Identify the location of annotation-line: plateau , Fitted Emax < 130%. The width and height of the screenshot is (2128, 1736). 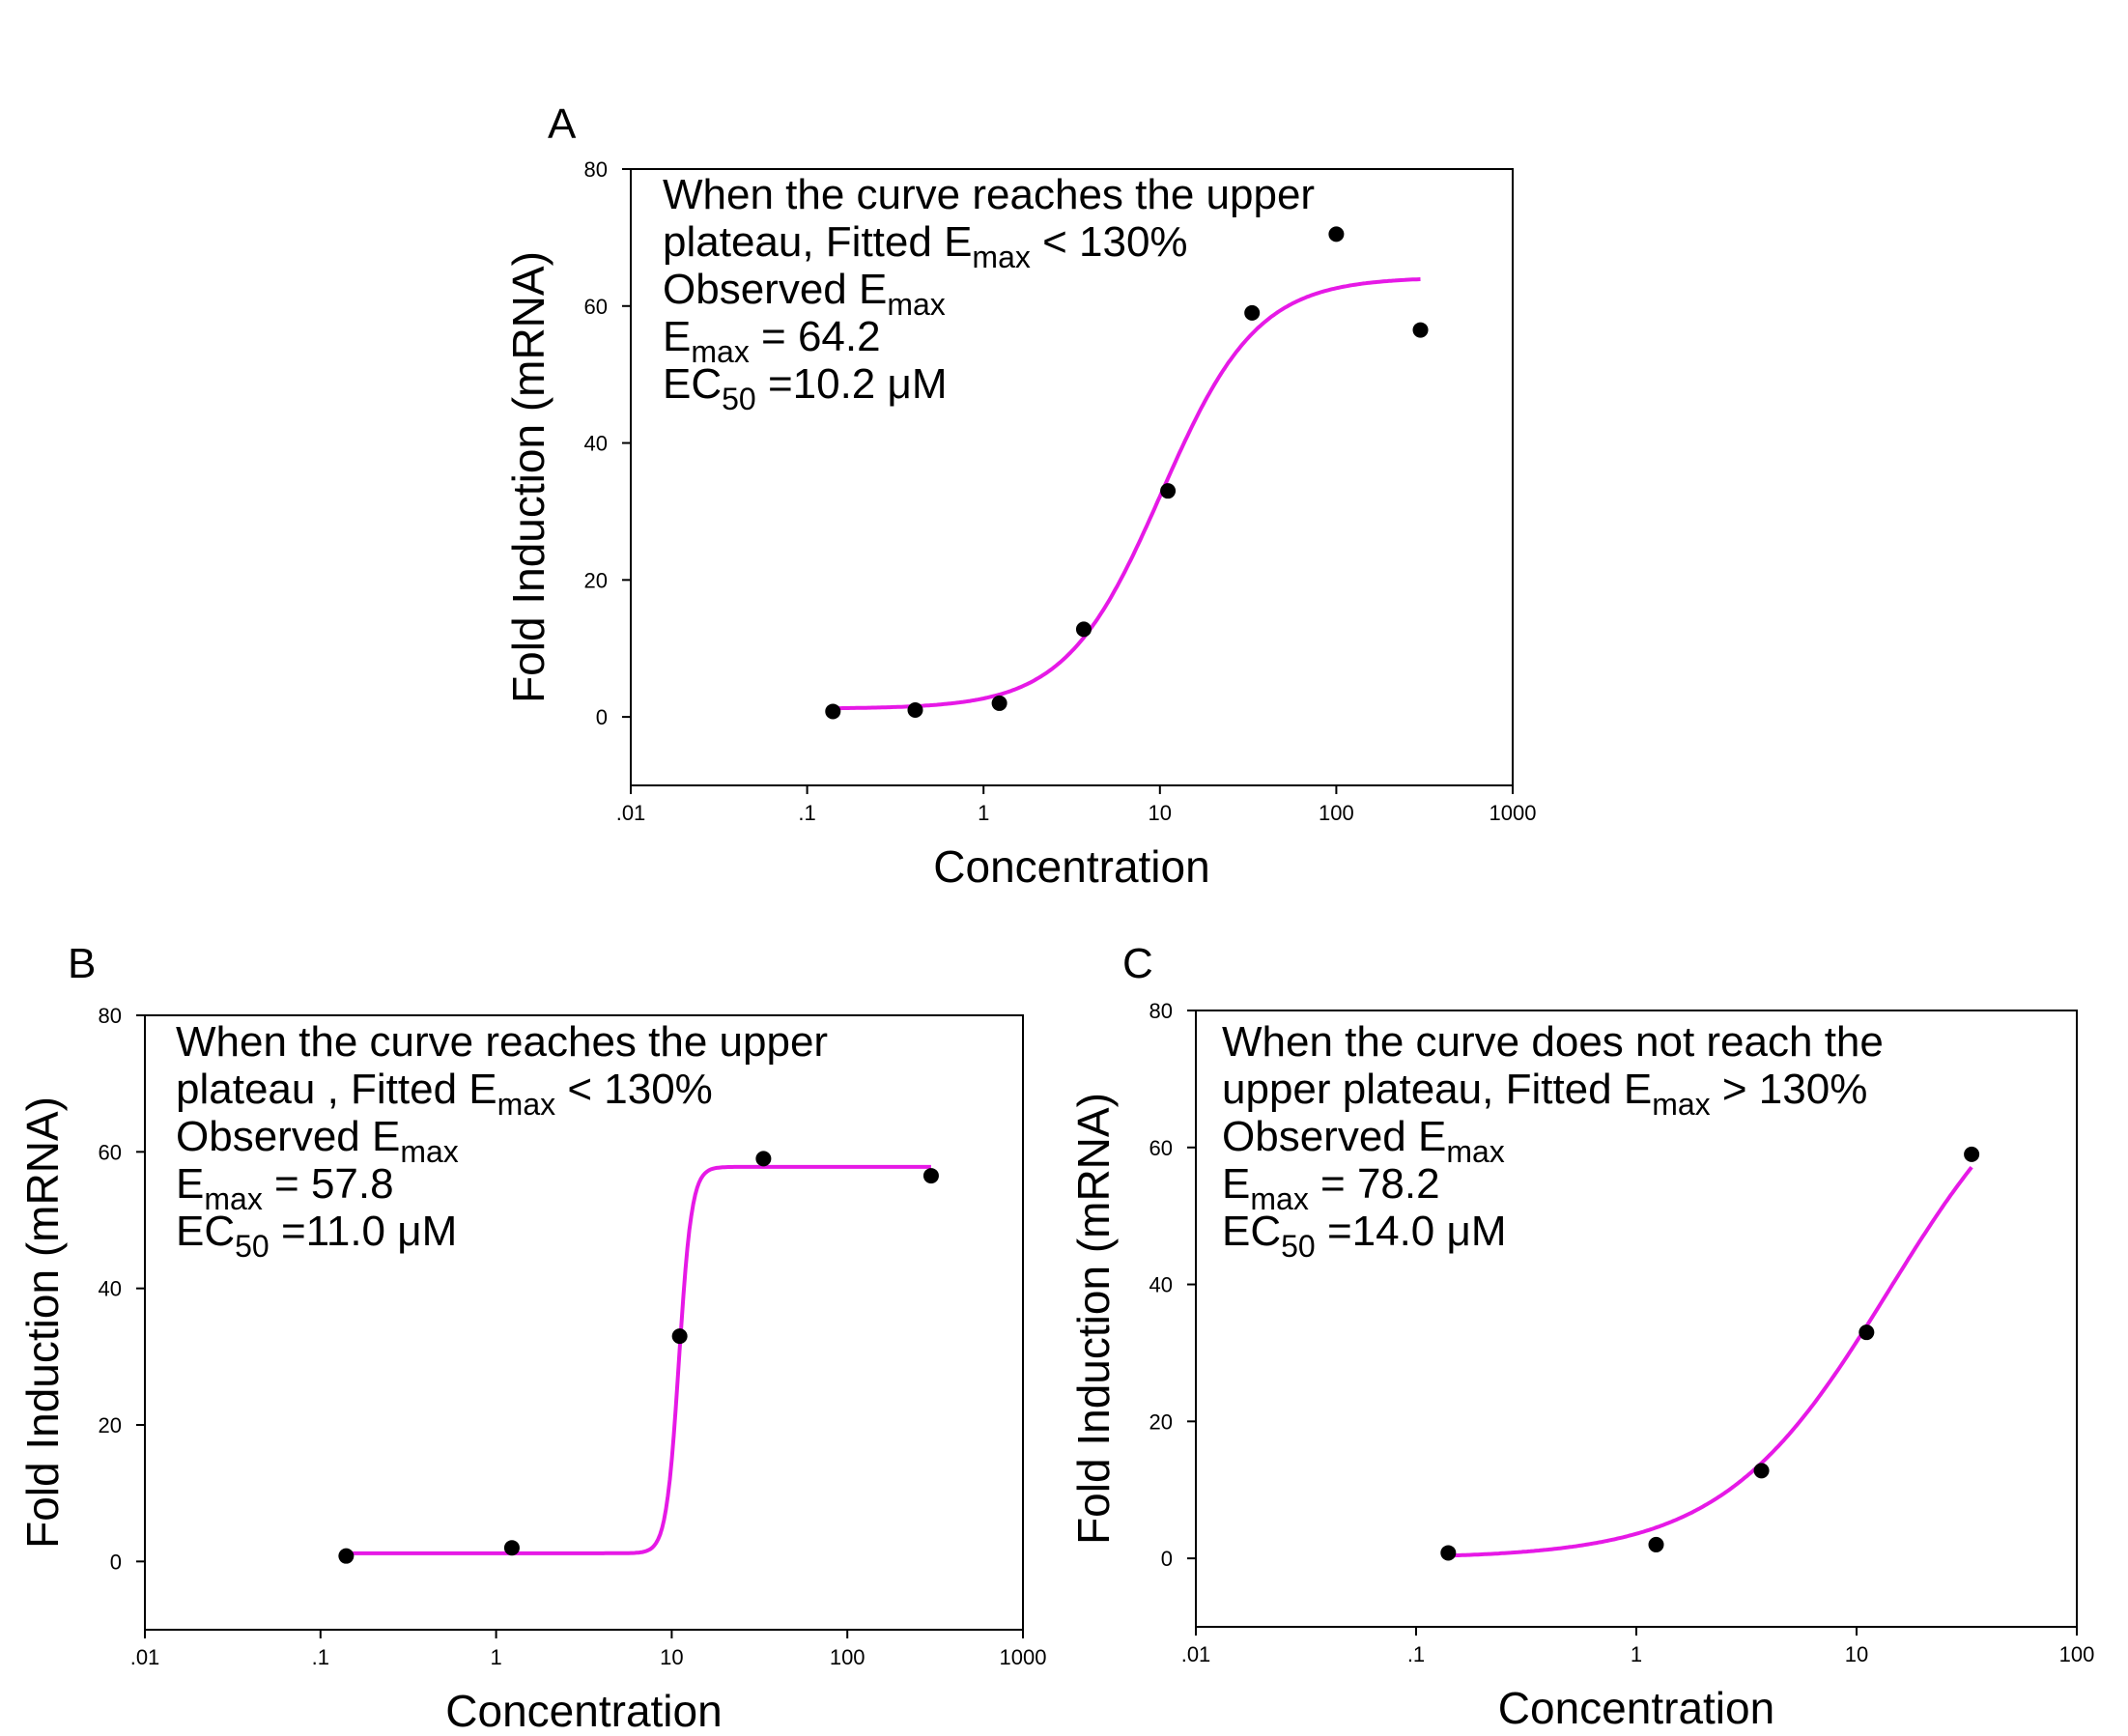
(445, 1094).